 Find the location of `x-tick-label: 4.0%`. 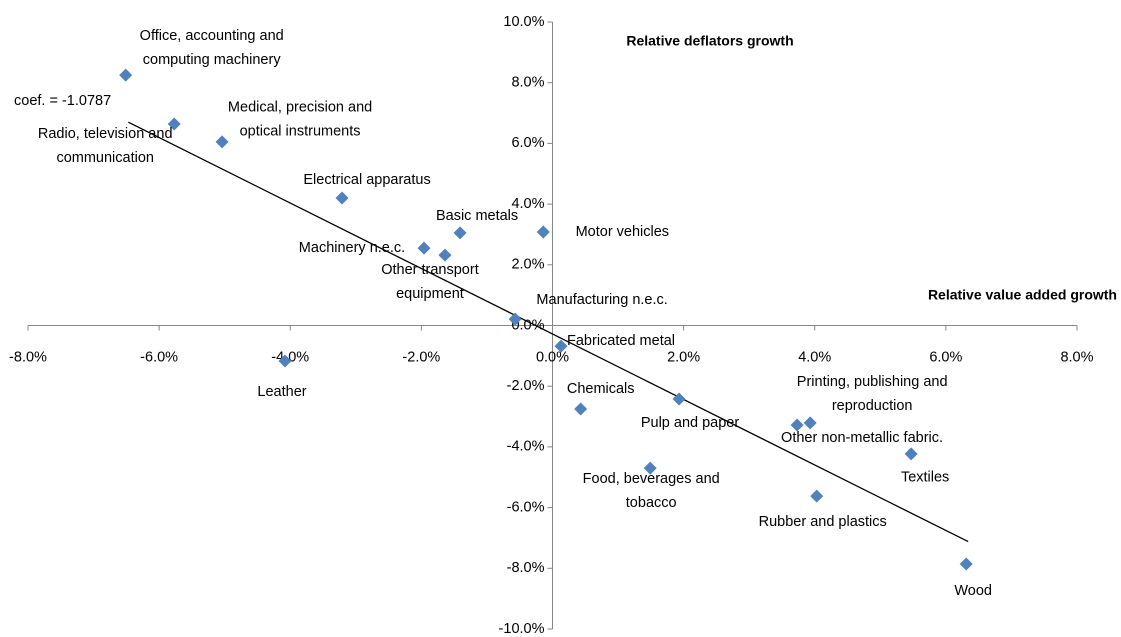

x-tick-label: 4.0% is located at coordinates (814, 357).